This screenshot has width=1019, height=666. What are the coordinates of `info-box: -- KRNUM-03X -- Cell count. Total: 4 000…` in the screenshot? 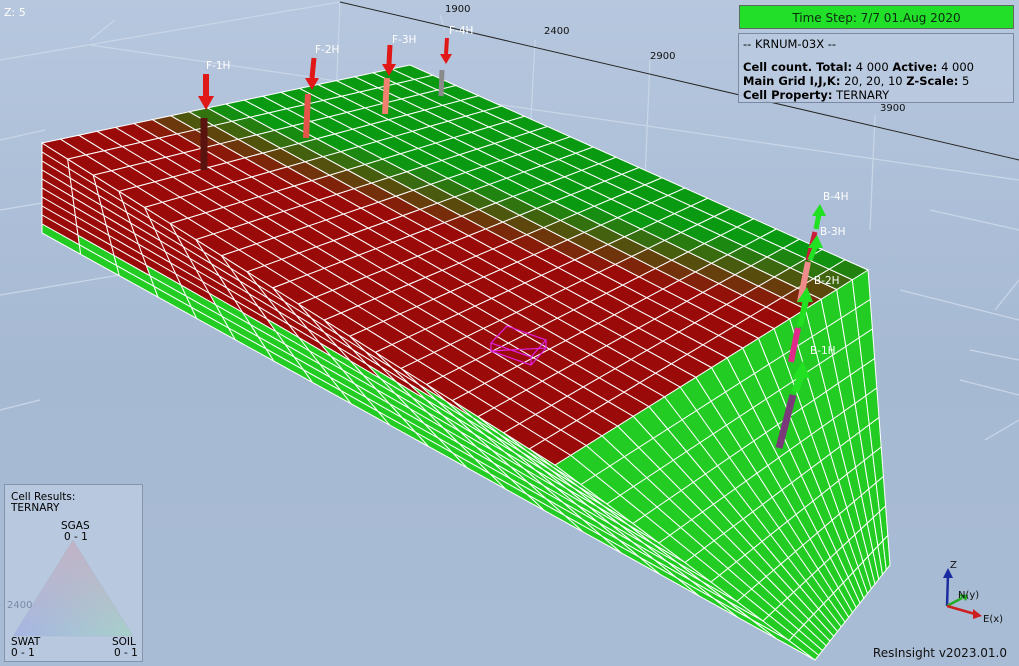 It's located at (876, 68).